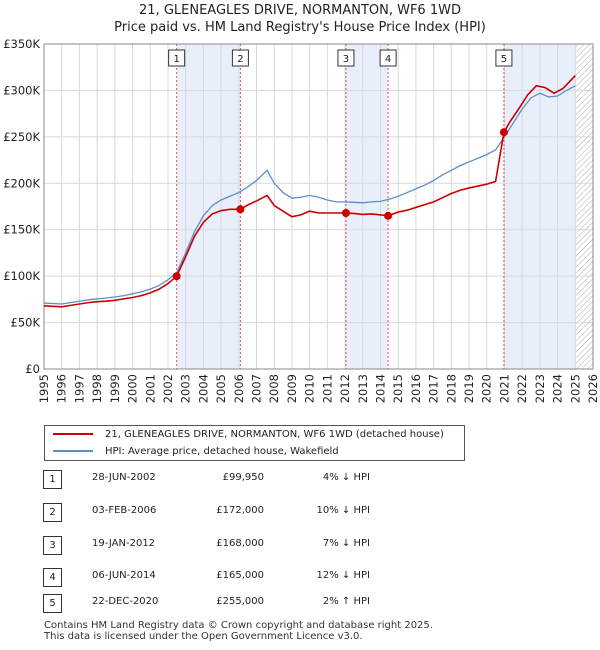  What do you see at coordinates (221, 388) in the screenshot?
I see `x-tick-label: 2005` at bounding box center [221, 388].